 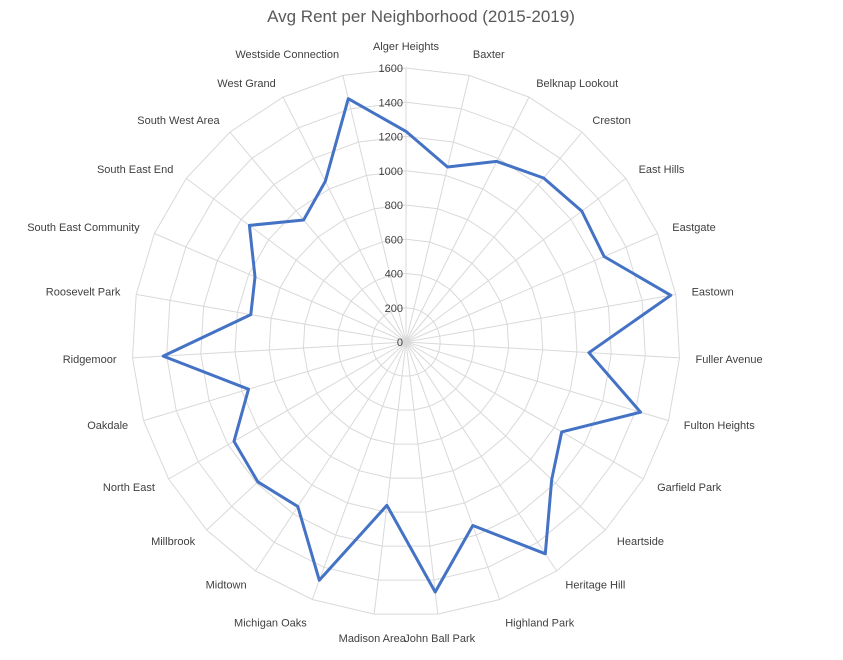 I want to click on category-label: Fuller Avenue, so click(x=729, y=360).